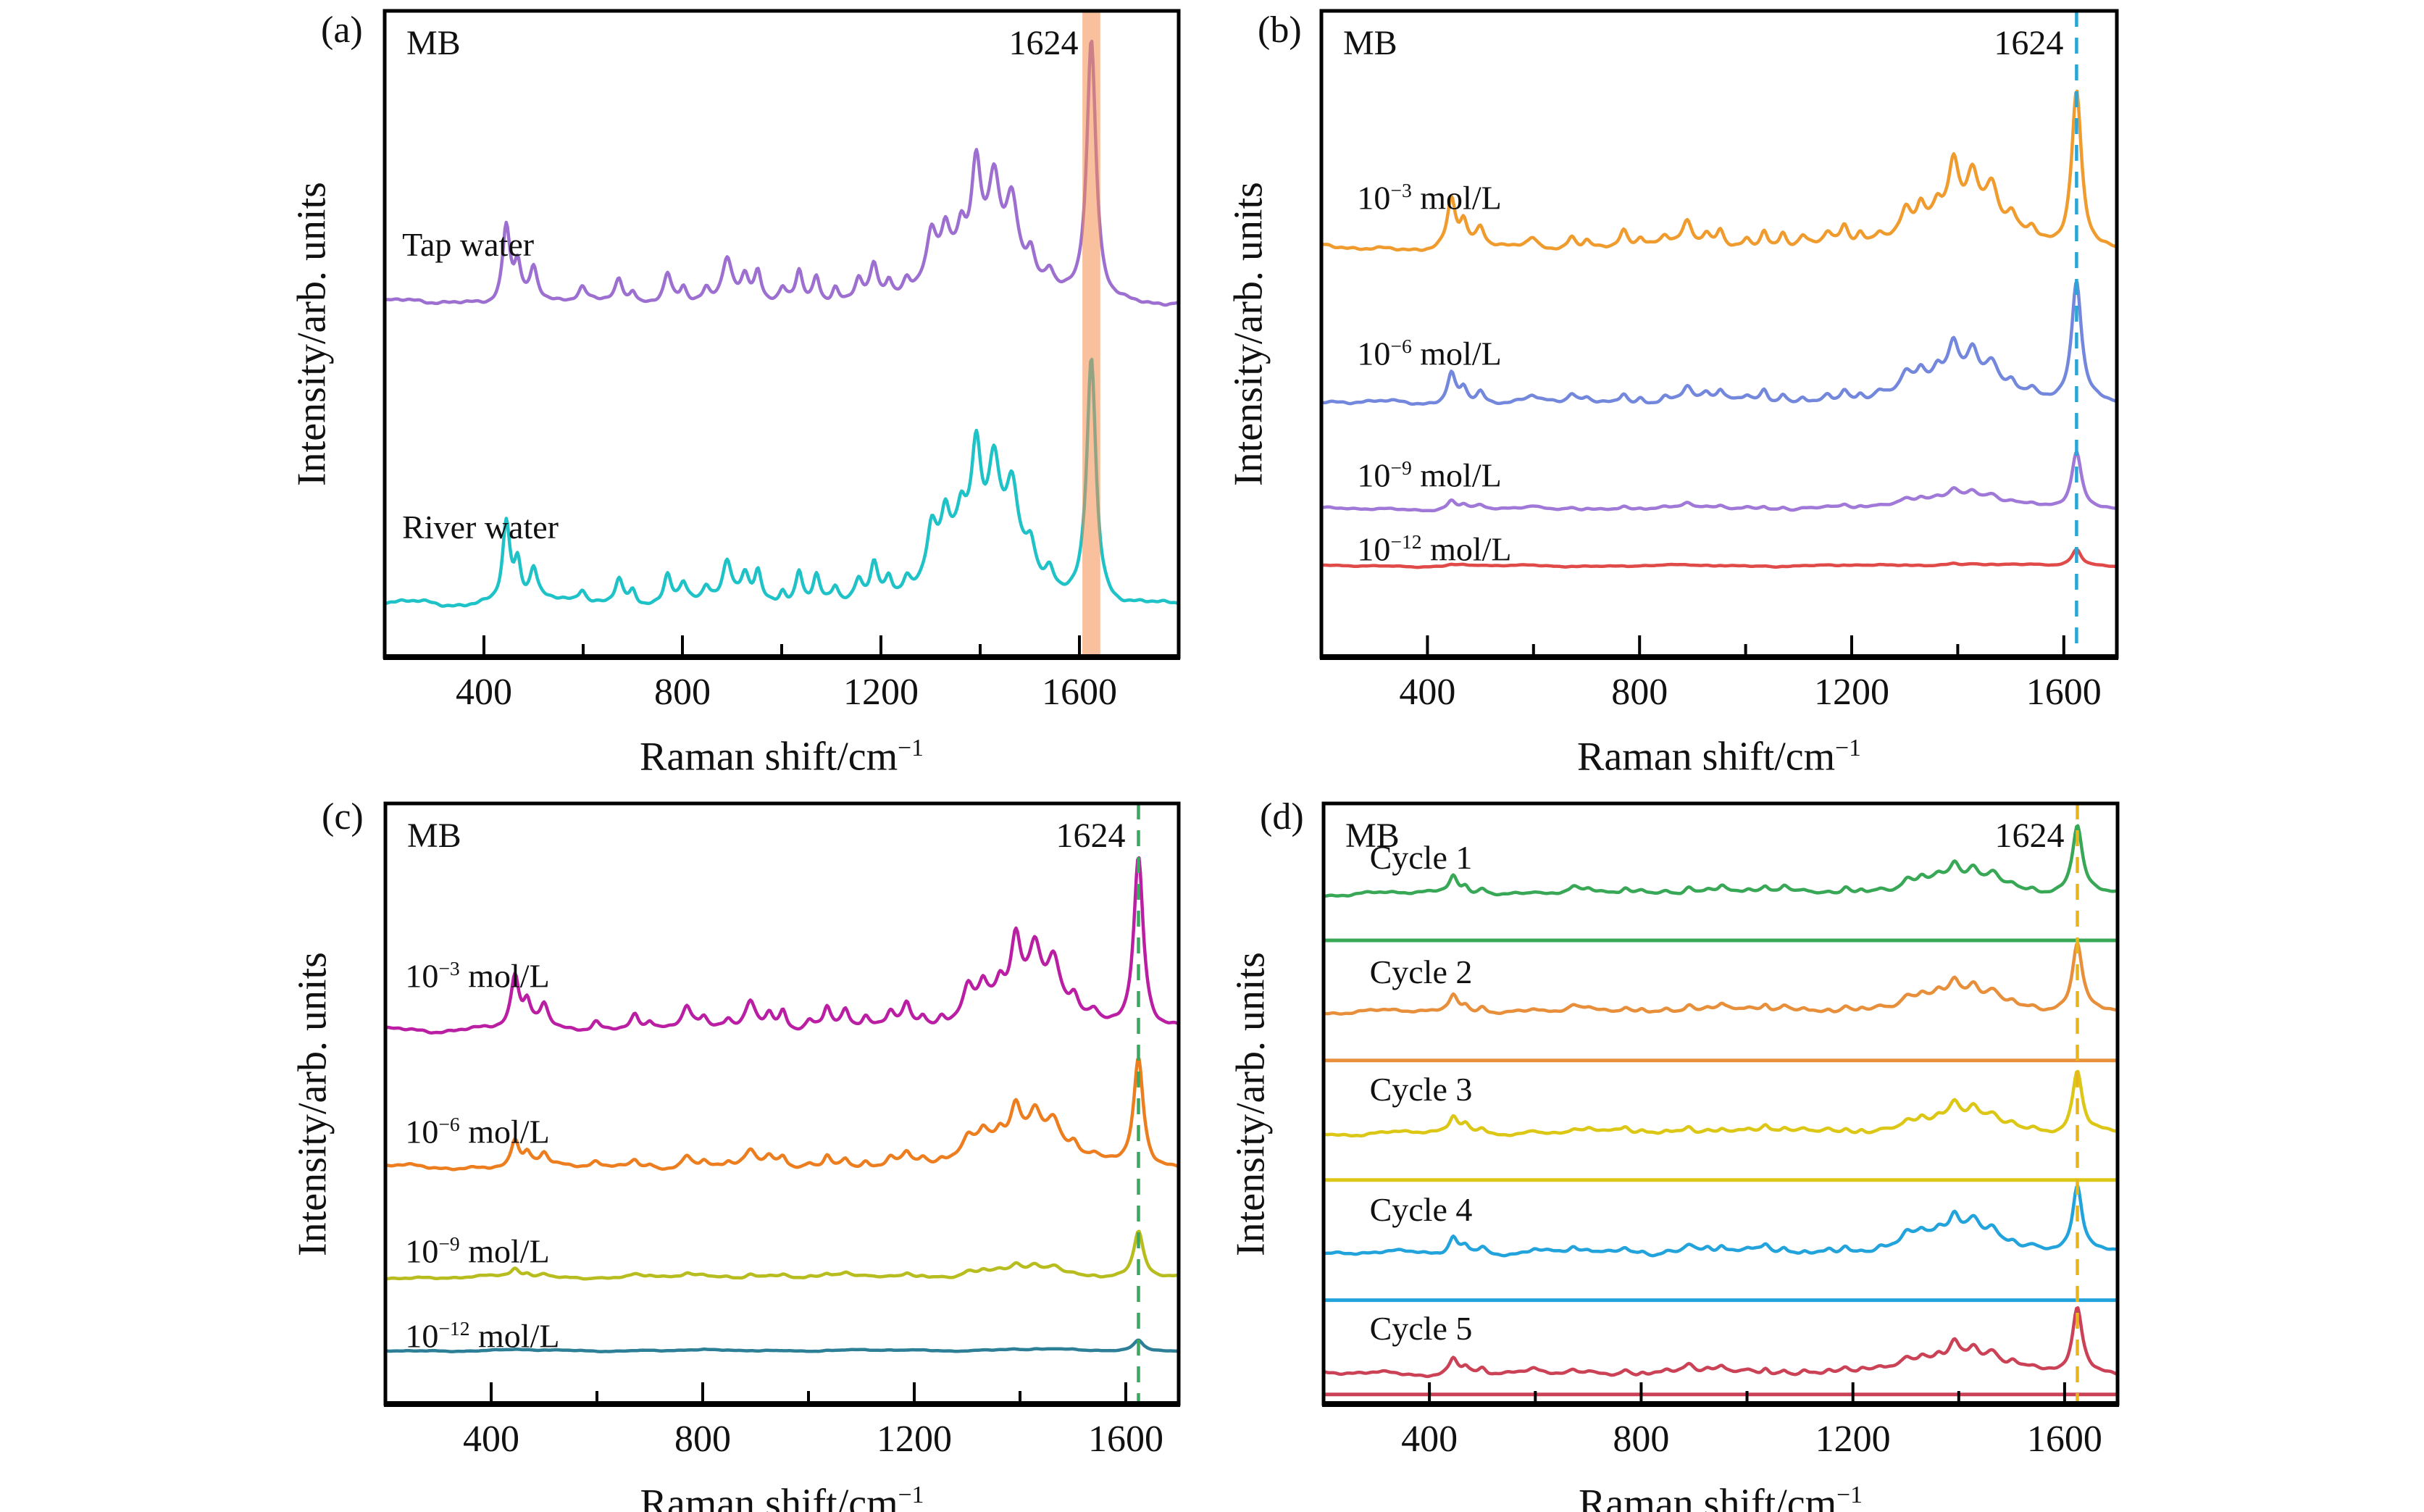  What do you see at coordinates (343, 817) in the screenshot?
I see `panel-letter: (c)` at bounding box center [343, 817].